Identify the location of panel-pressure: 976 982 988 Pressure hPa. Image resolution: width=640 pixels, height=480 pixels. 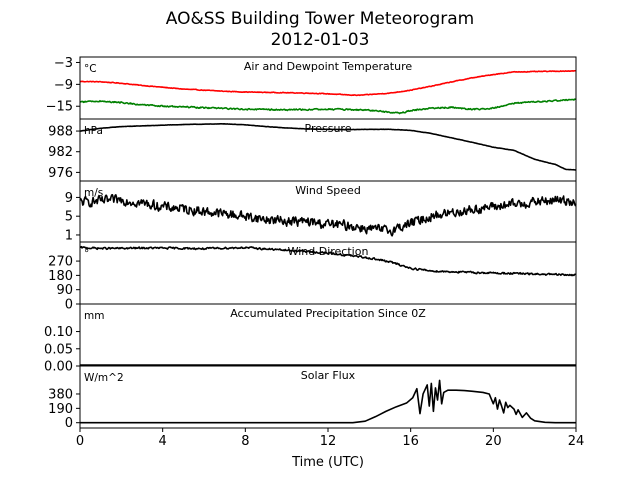
(312, 150).